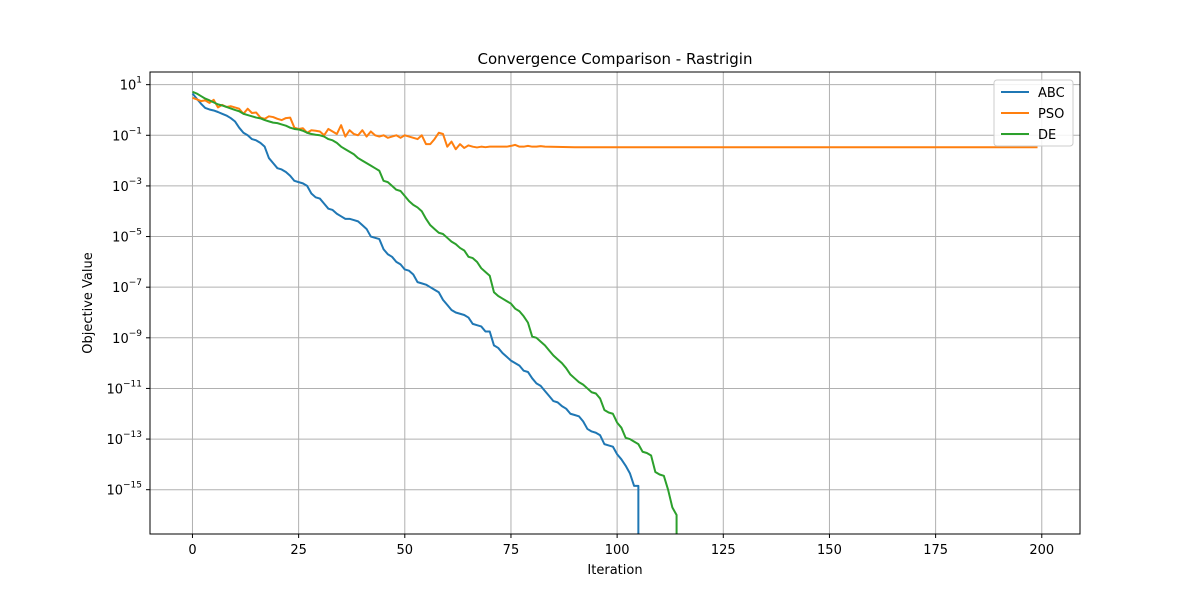 The image size is (1200, 600). Describe the element at coordinates (124, 490) in the screenshot. I see `y-tick-label: 10⁻¹⁵` at that location.